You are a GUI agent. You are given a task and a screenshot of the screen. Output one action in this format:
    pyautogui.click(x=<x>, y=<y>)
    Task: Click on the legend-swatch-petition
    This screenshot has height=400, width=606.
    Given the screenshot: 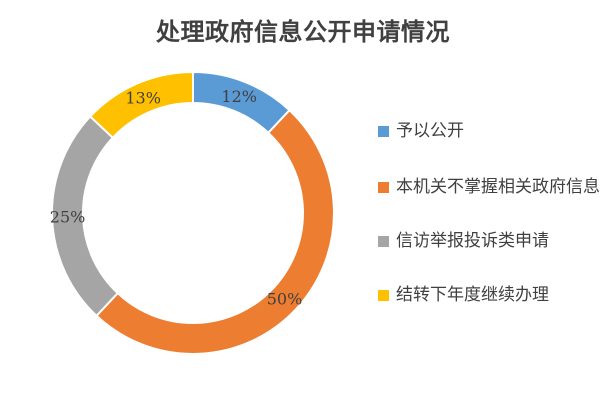 What is the action you would take?
    pyautogui.click(x=383, y=241)
    